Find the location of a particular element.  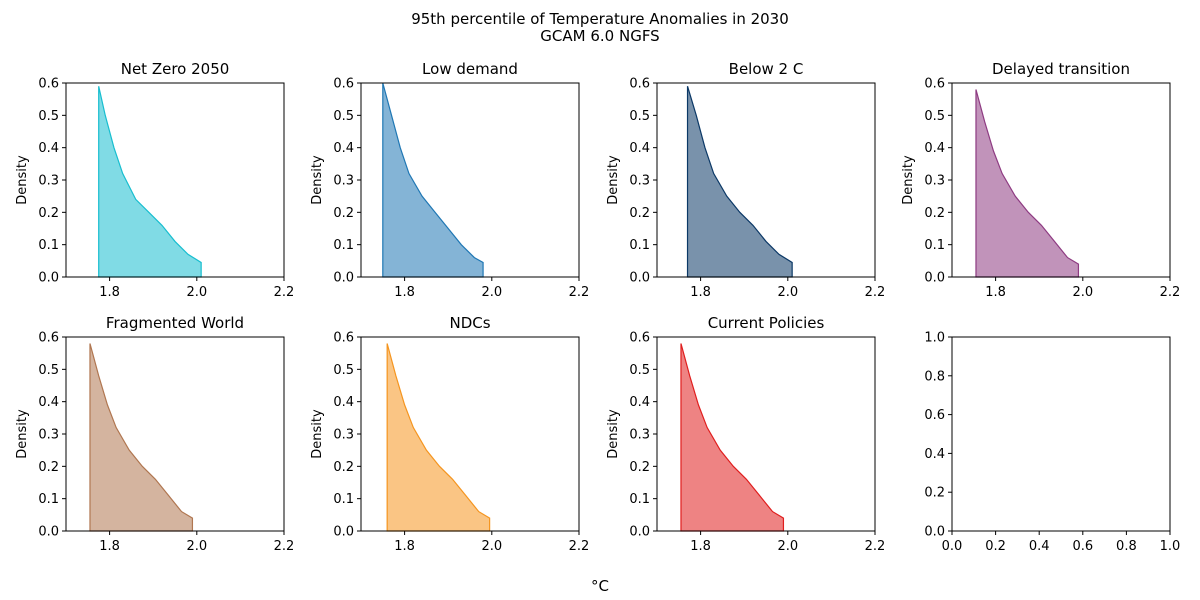

x-tick-label: 0.4 is located at coordinates (1039, 546).